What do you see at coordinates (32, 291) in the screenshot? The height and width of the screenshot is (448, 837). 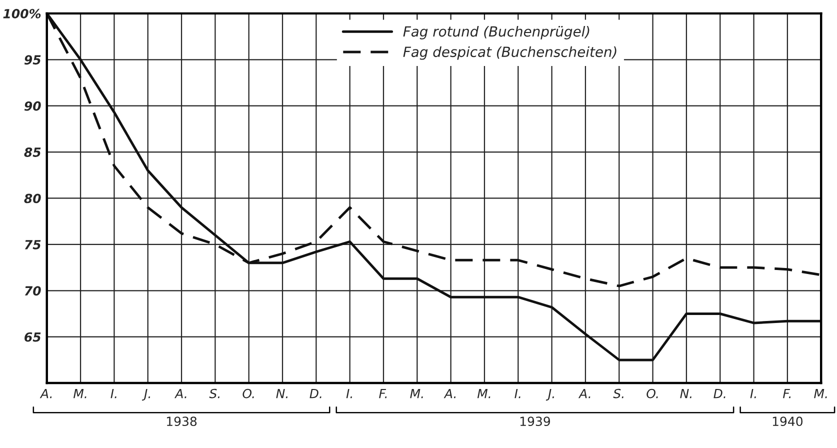 I see `y-tick-label: 70` at bounding box center [32, 291].